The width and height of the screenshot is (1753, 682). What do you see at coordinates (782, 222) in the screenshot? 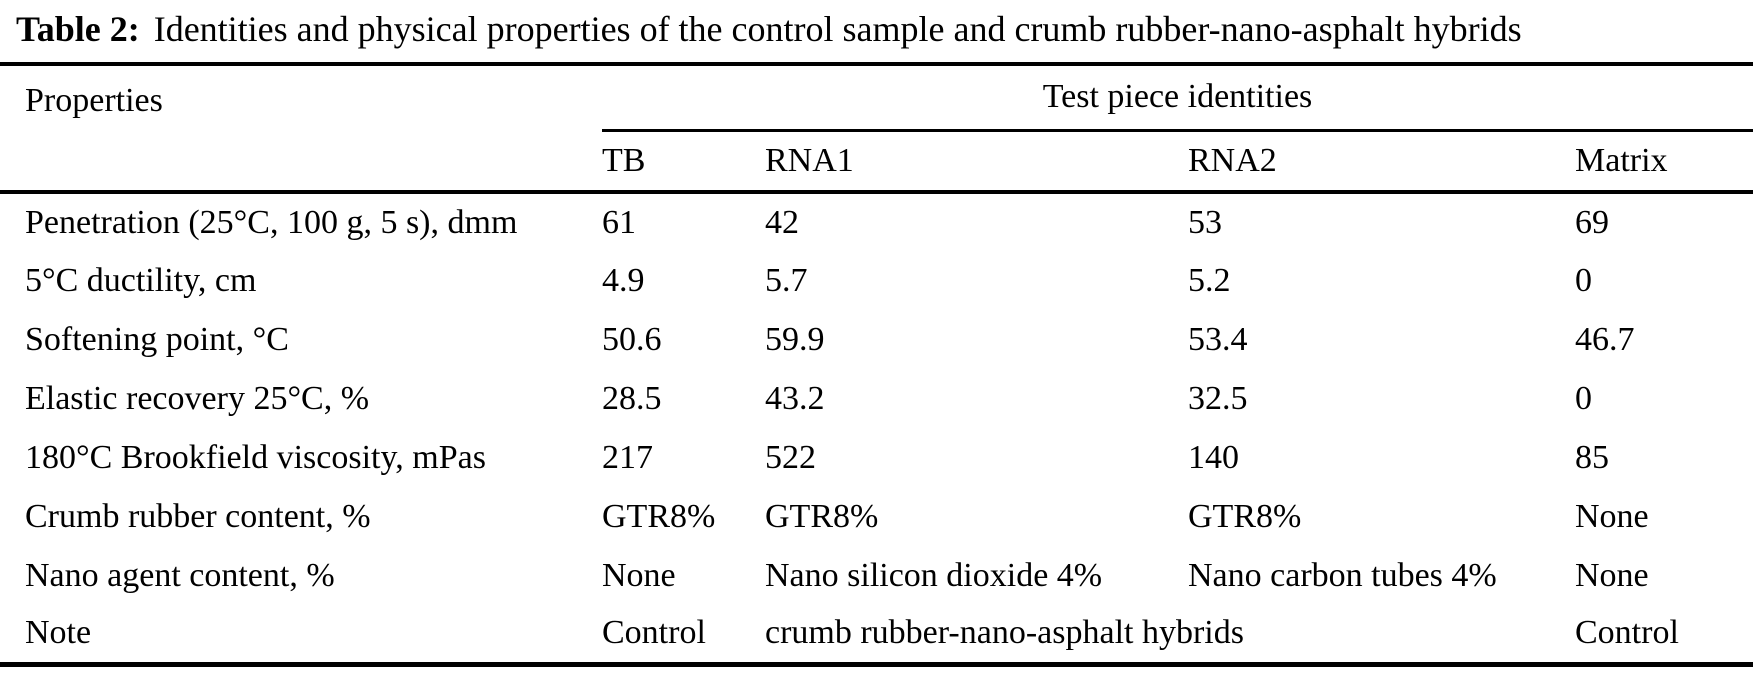
I see `value-cell-rna1: 42` at bounding box center [782, 222].